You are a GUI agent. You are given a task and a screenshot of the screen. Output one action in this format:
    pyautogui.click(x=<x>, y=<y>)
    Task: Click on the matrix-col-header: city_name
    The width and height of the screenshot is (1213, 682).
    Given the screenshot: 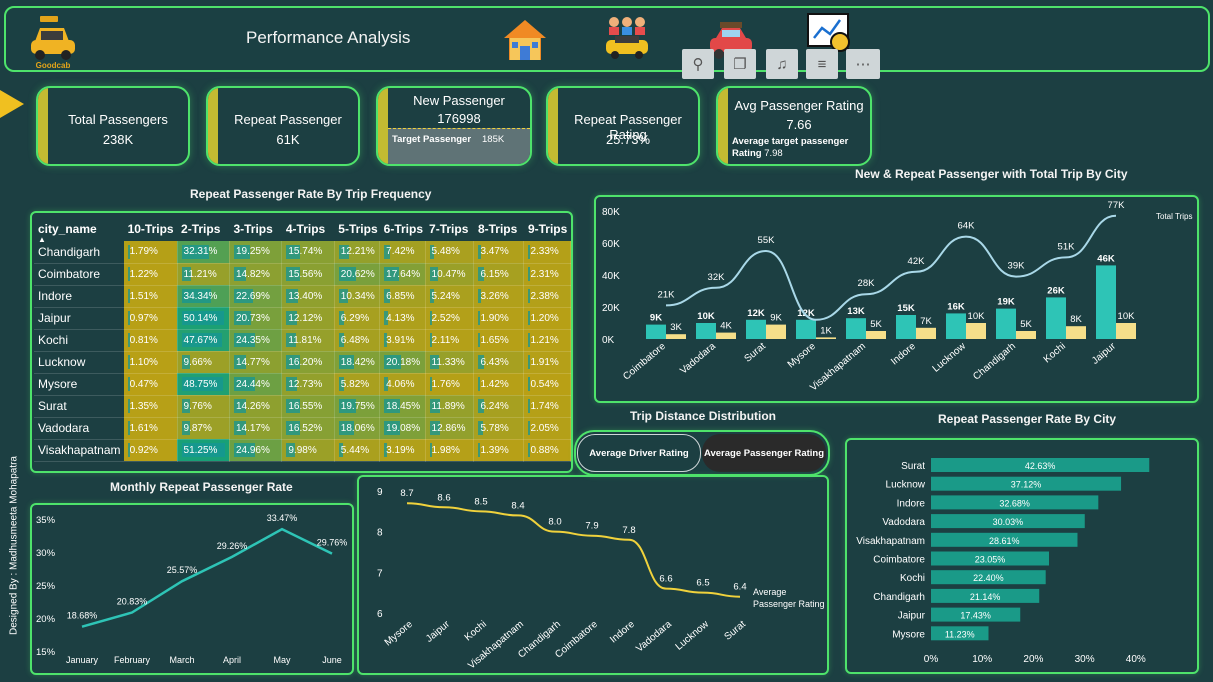 What is the action you would take?
    pyautogui.click(x=67, y=229)
    